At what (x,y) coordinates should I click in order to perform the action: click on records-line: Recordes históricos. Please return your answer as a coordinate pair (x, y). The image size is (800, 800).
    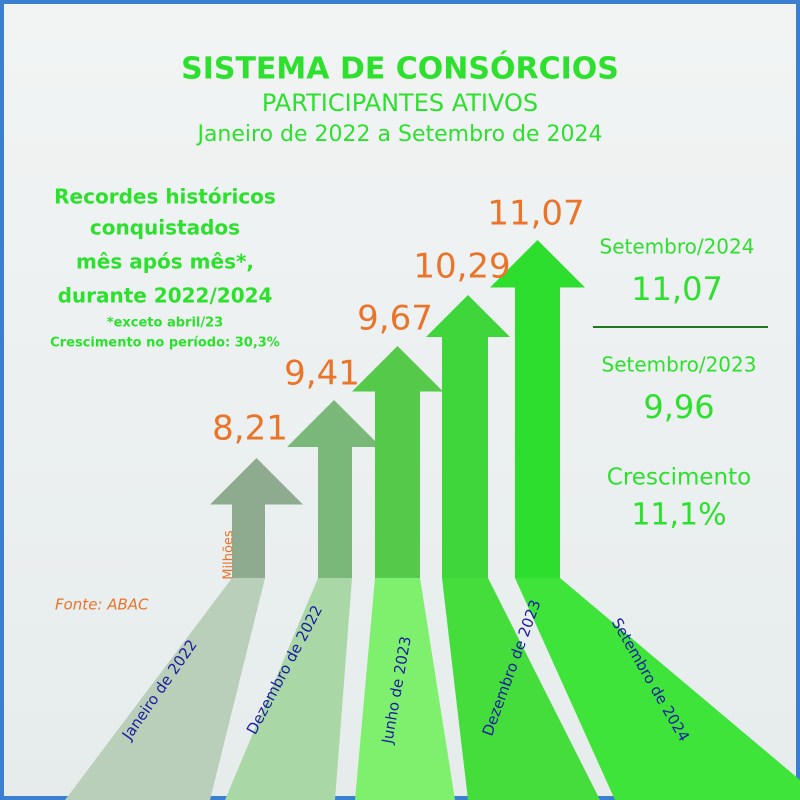
    Looking at the image, I should click on (165, 197).